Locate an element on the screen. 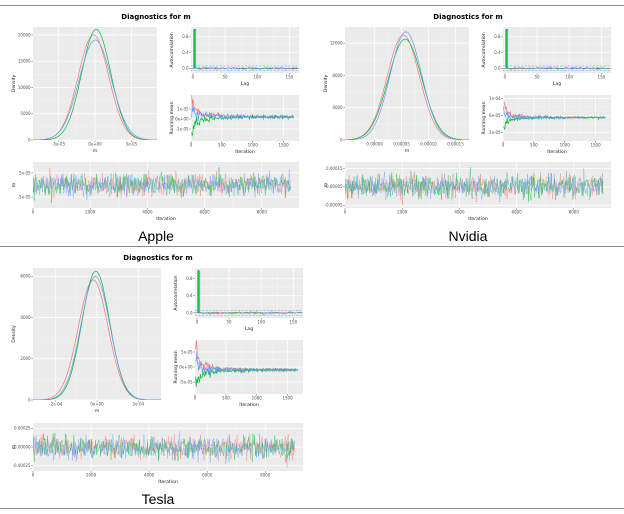 The width and height of the screenshot is (624, 514). svg-text: 500 is located at coordinates (226, 397).